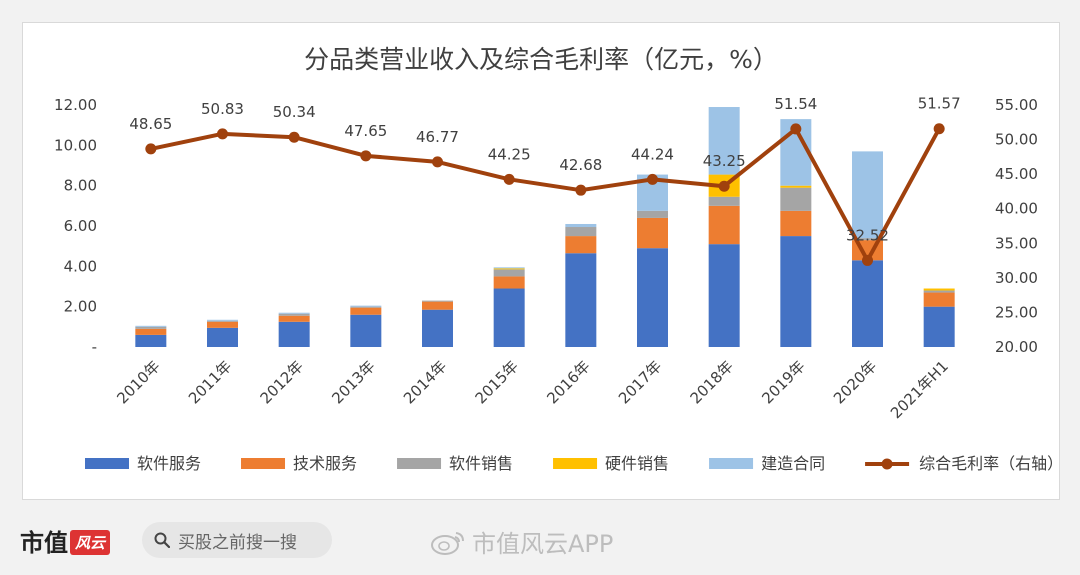 The width and height of the screenshot is (1080, 575). Describe the element at coordinates (541, 59) in the screenshot. I see `chart-title: 分品类营业收入及综合毛利率（亿元，%）` at that location.